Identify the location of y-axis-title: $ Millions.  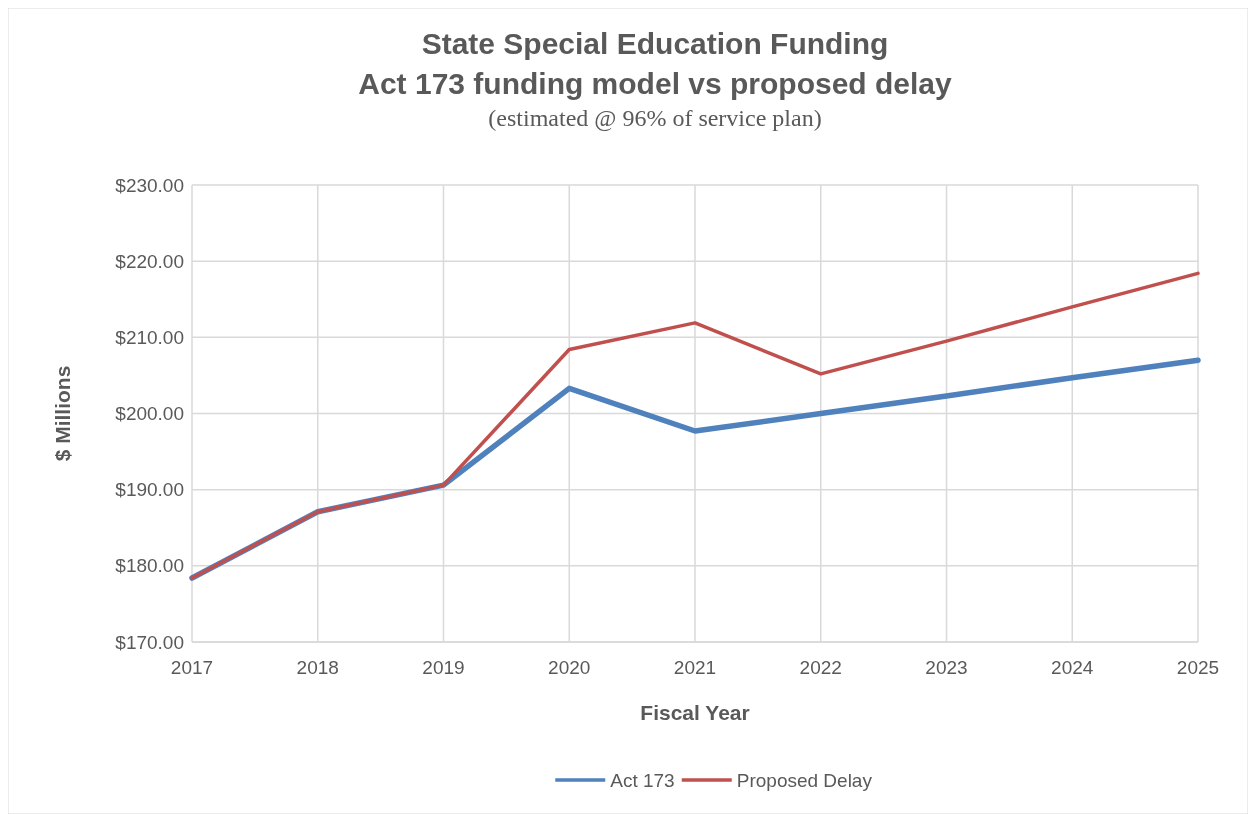
(62, 413).